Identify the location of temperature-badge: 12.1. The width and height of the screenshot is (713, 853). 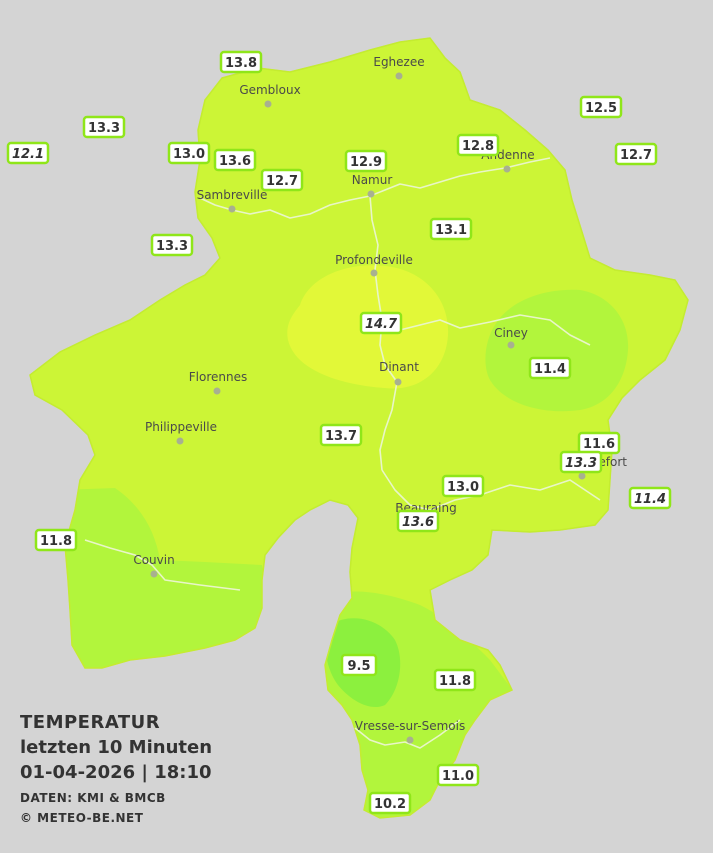
(28, 153).